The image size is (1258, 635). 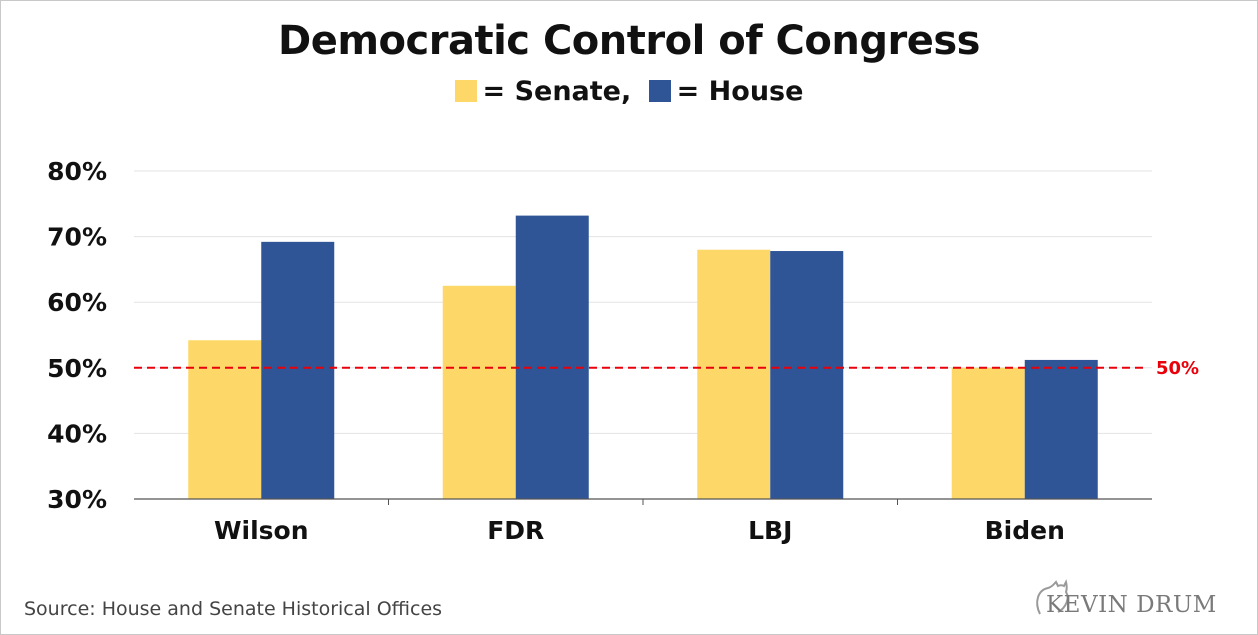 What do you see at coordinates (77, 433) in the screenshot?
I see `y-tick-label: 40%` at bounding box center [77, 433].